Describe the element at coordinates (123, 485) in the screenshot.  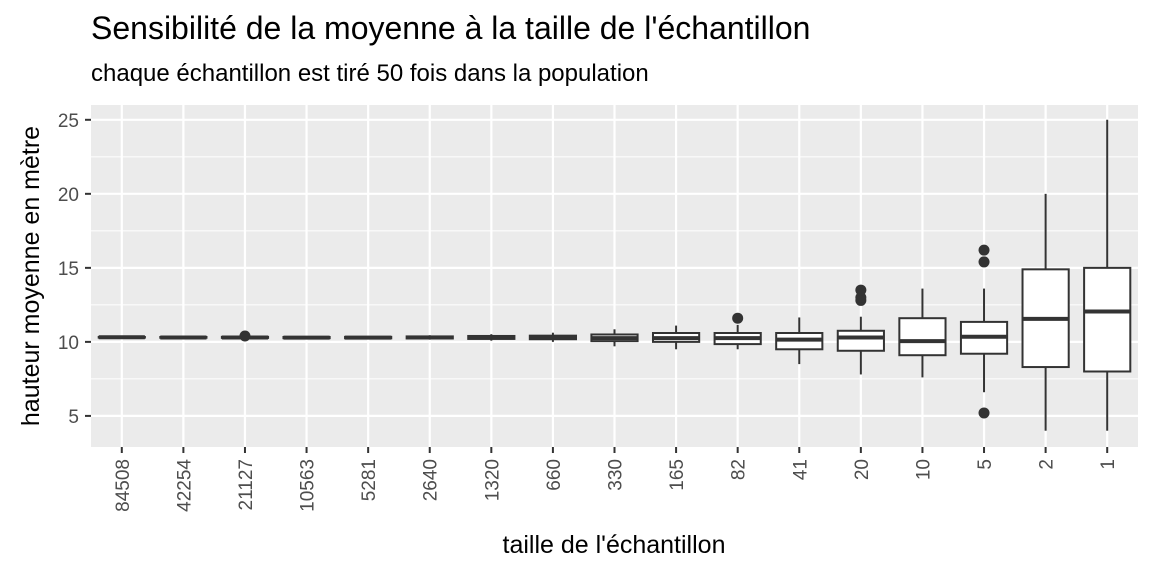
I see `x-tick-label: 84508` at that location.